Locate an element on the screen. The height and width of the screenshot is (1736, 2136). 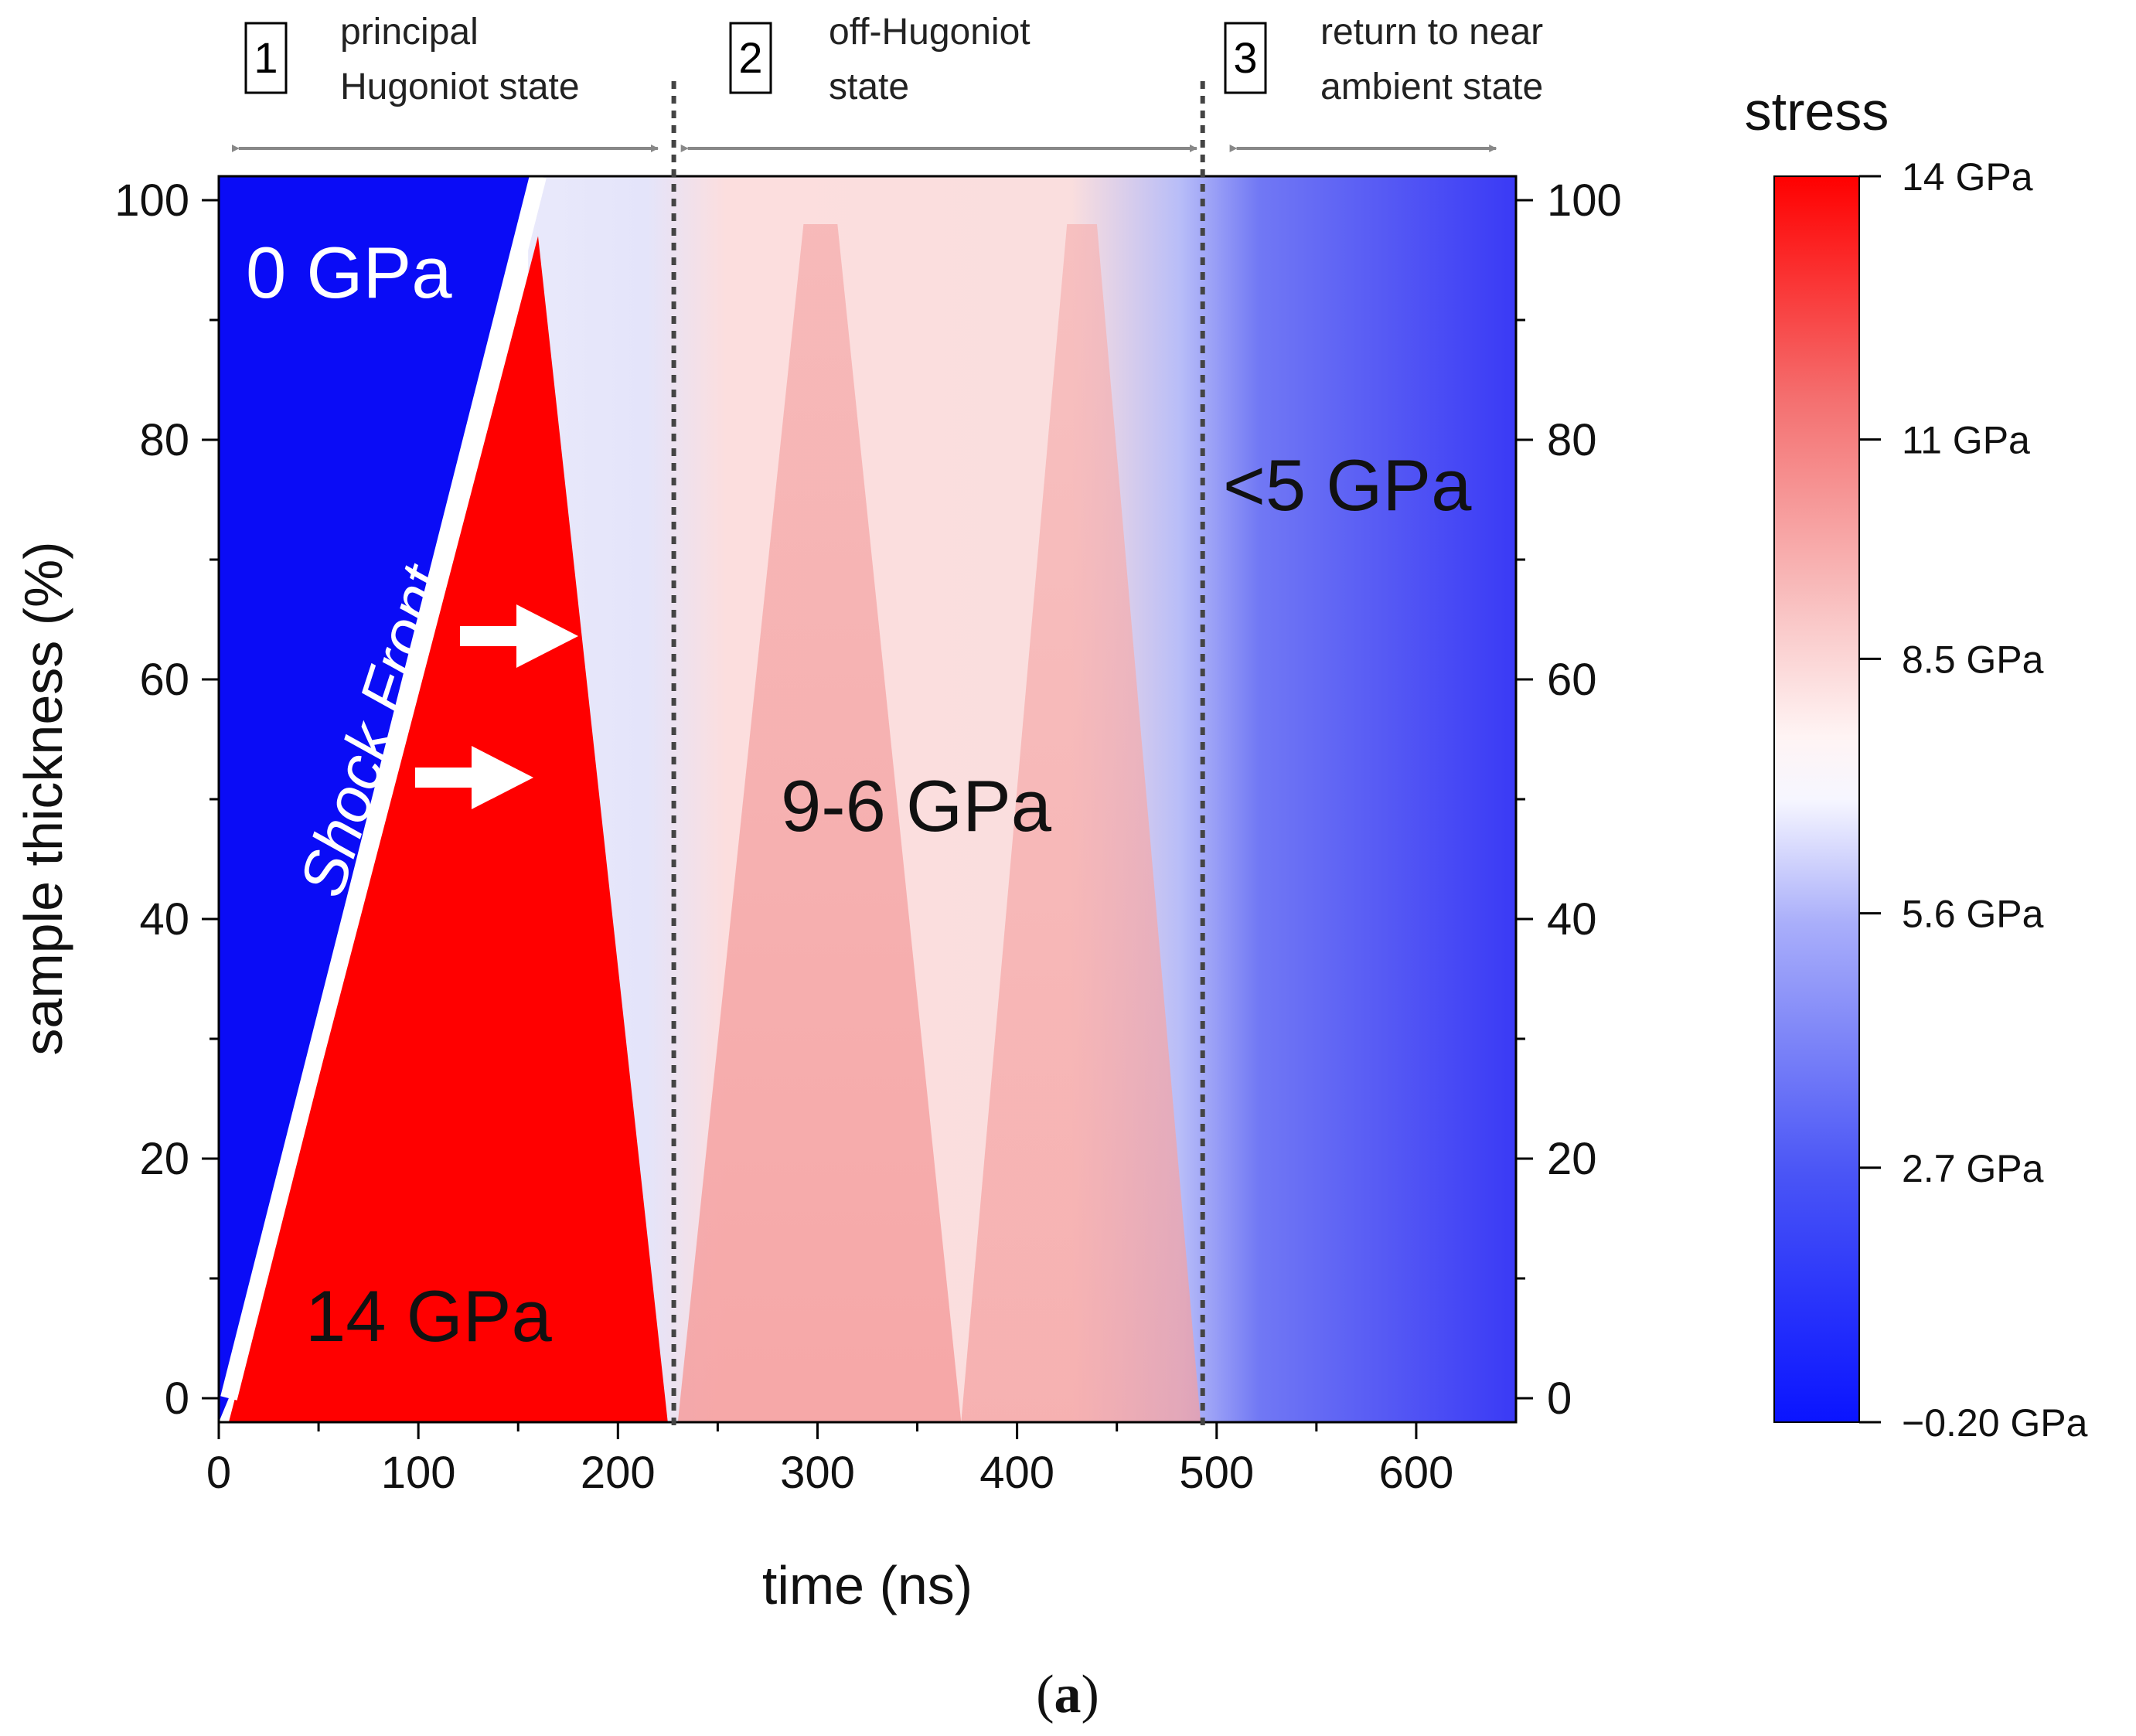
colorbar-tick-label: 2.7 GPa is located at coordinates (1973, 1169).